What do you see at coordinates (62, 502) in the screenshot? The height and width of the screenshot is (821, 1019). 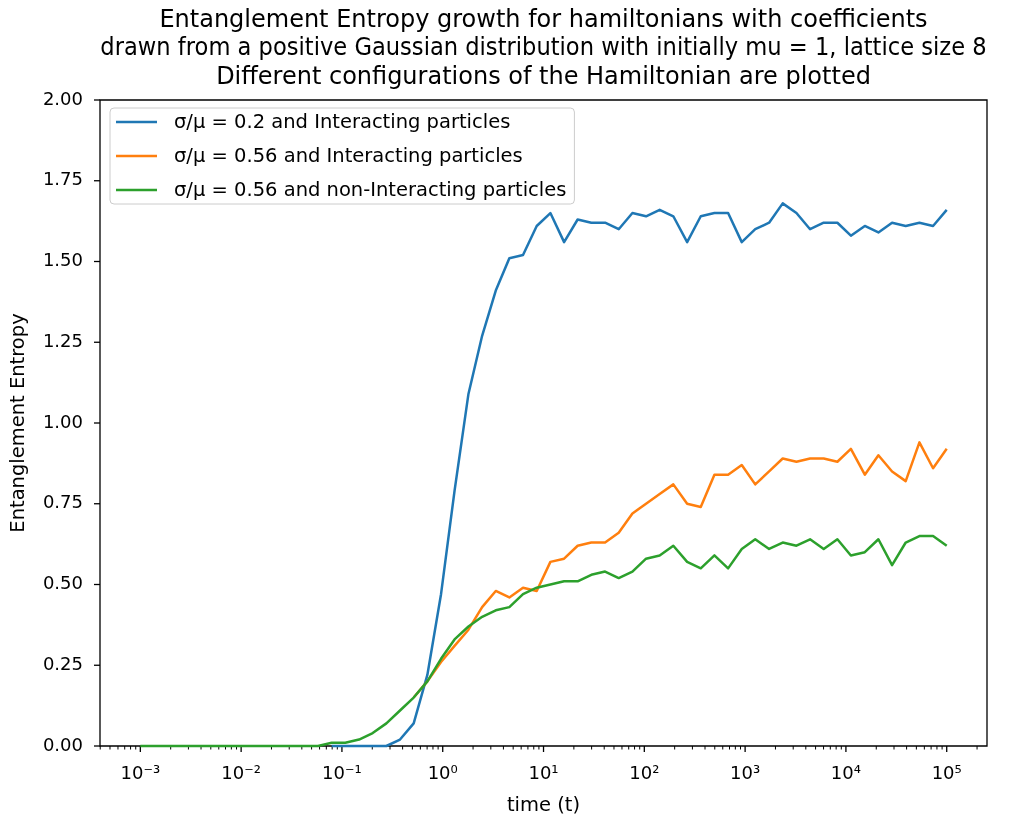 I see `y-tick-label: 0.75` at bounding box center [62, 502].